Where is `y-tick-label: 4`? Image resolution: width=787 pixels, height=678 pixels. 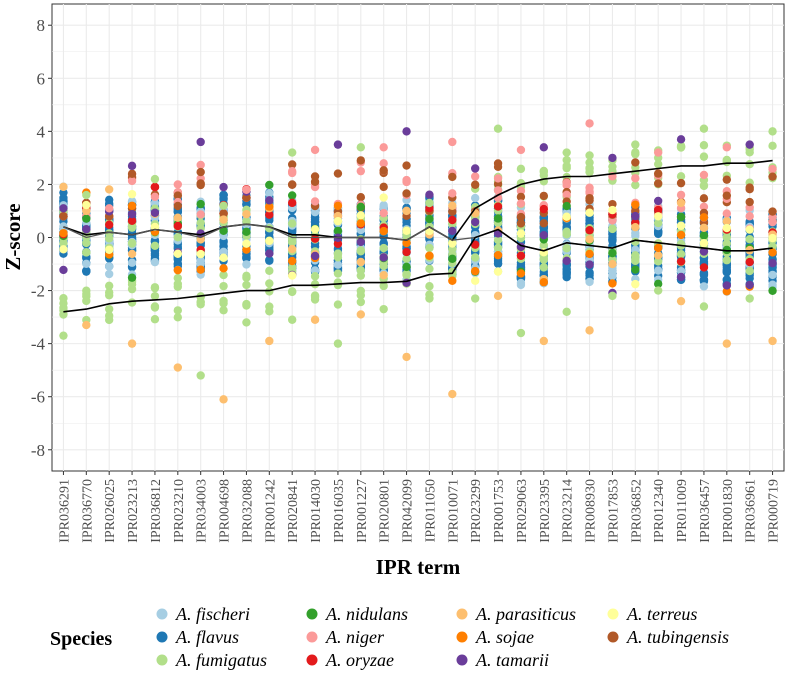 y-tick-label: 4 is located at coordinates (41, 131).